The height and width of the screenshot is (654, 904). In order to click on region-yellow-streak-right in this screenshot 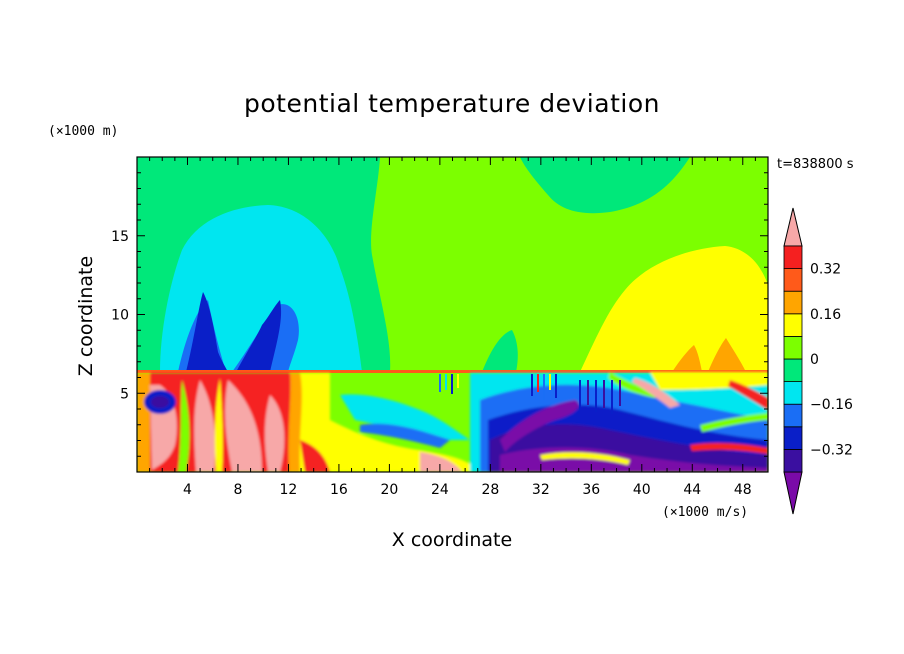, I will do `click(585, 458)`.